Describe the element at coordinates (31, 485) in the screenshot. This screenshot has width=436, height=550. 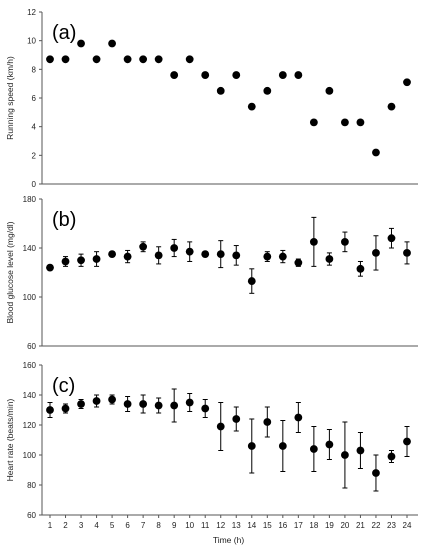
I see `y-tick-label: 80` at that location.